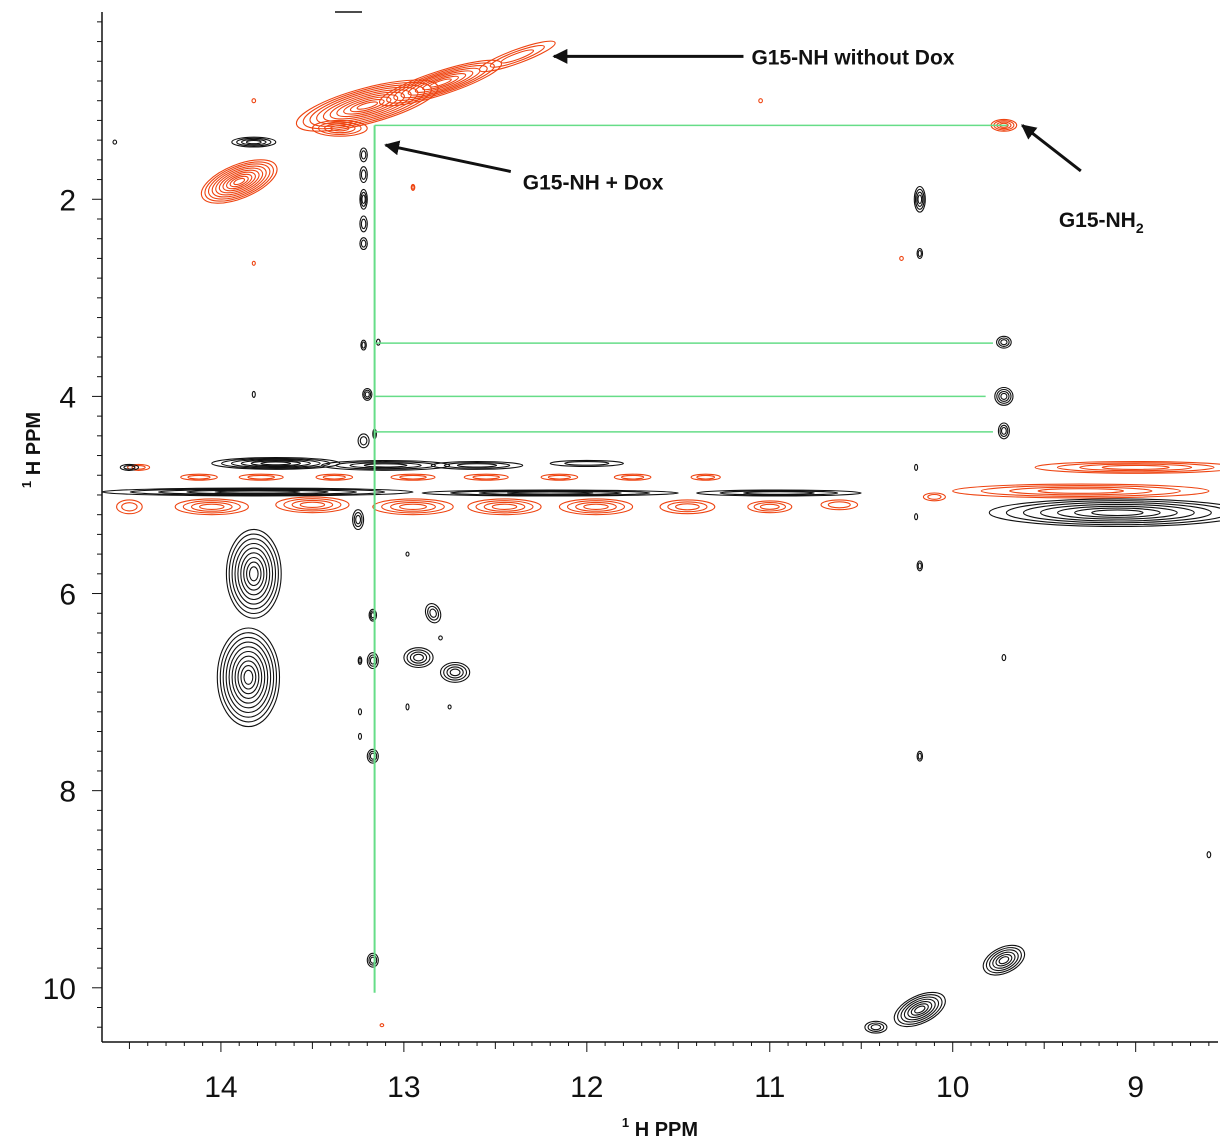 Image resolution: width=1220 pixels, height=1144 pixels. Describe the element at coordinates (34, 443) in the screenshot. I see `y-axis-title-text: H PPM` at that location.